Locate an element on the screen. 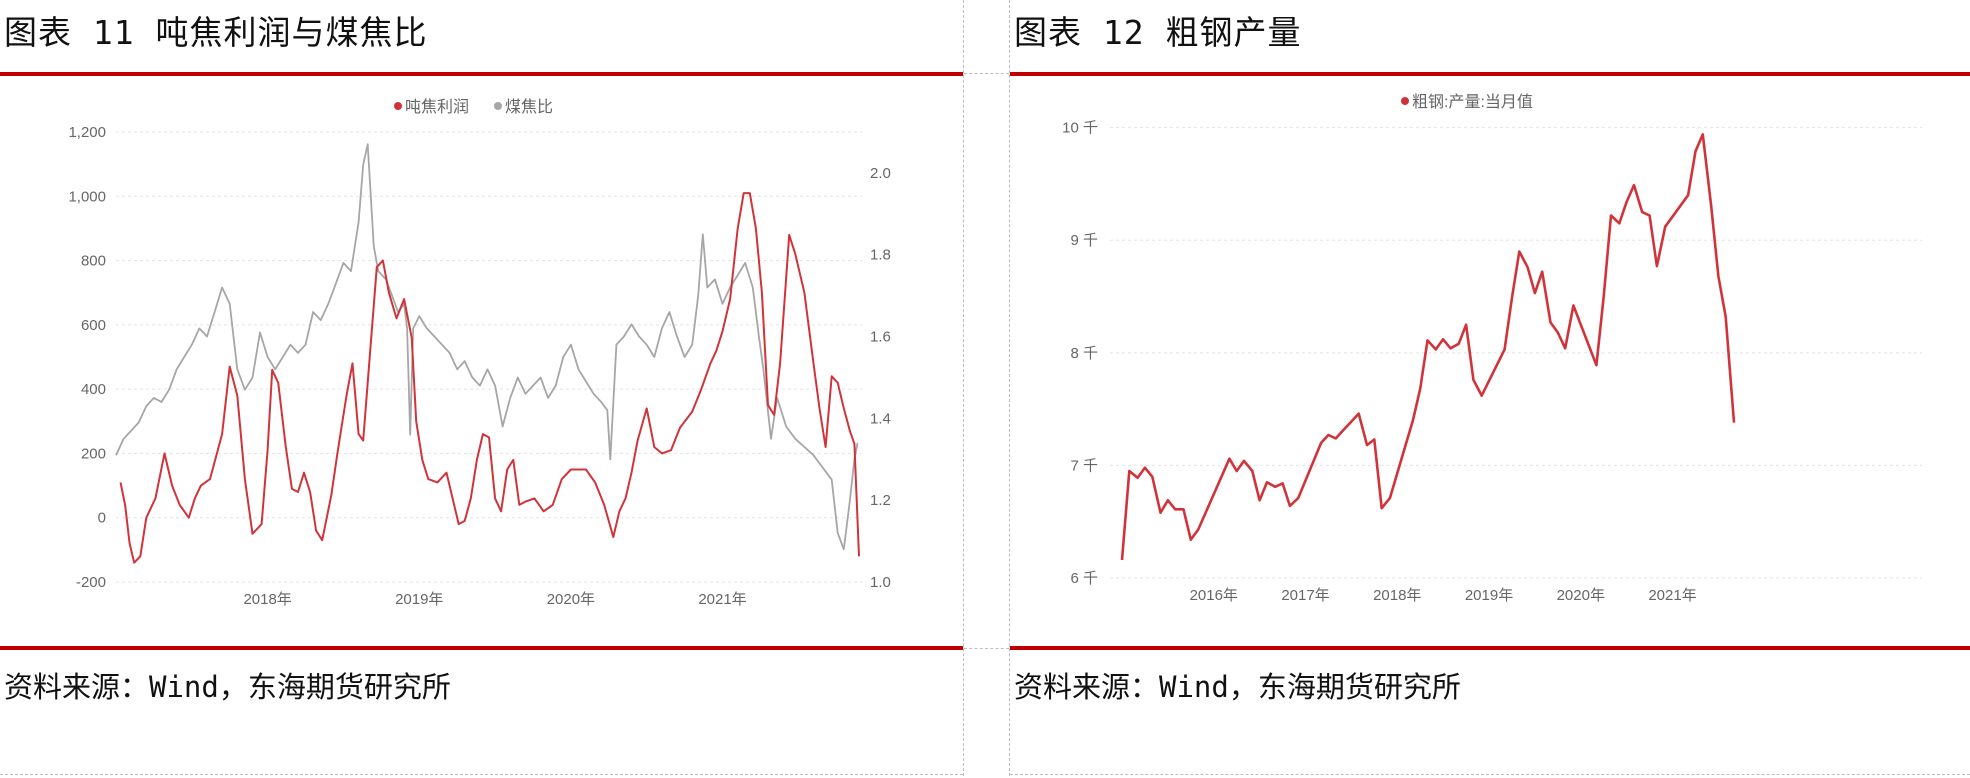 This screenshot has height=778, width=1970. left-axis-tick: 200 is located at coordinates (93, 453).